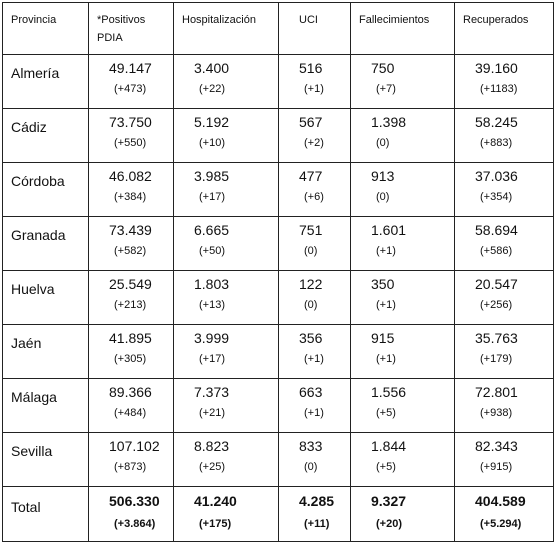 The width and height of the screenshot is (555, 542). Describe the element at coordinates (212, 68) in the screenshot. I see `hospitalizacion-value: 3.400` at that location.